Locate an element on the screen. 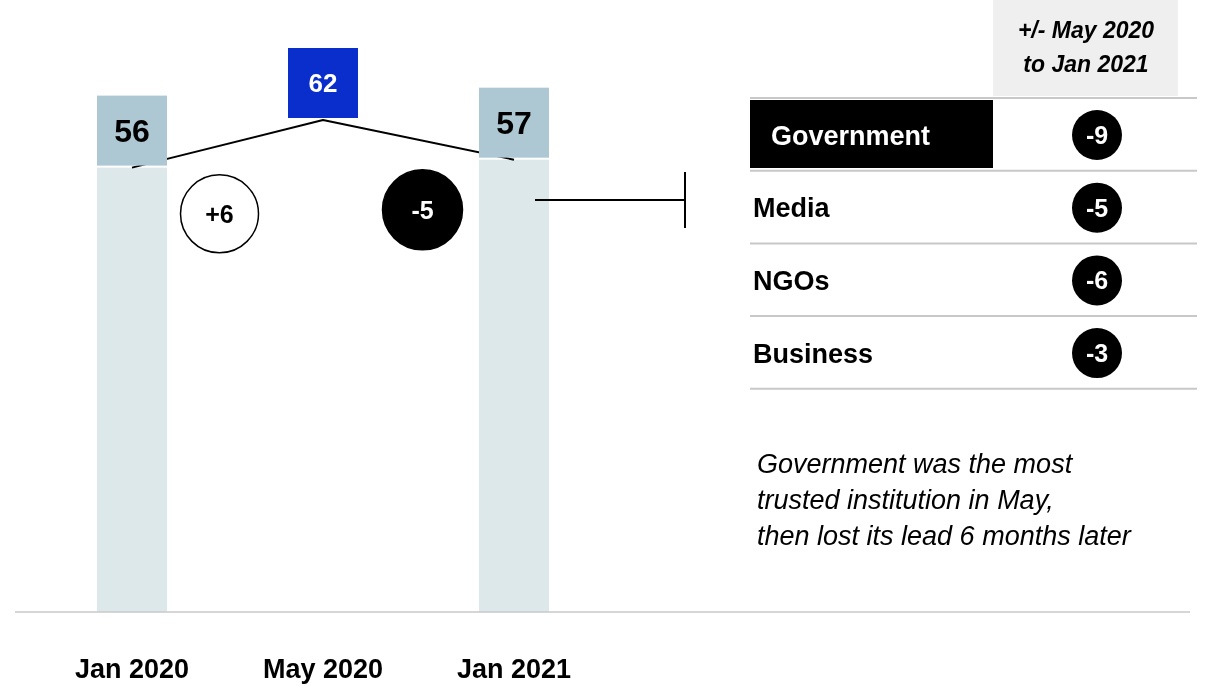 The image size is (1205, 686). x-tick-label: Jan 2021 is located at coordinates (514, 668).